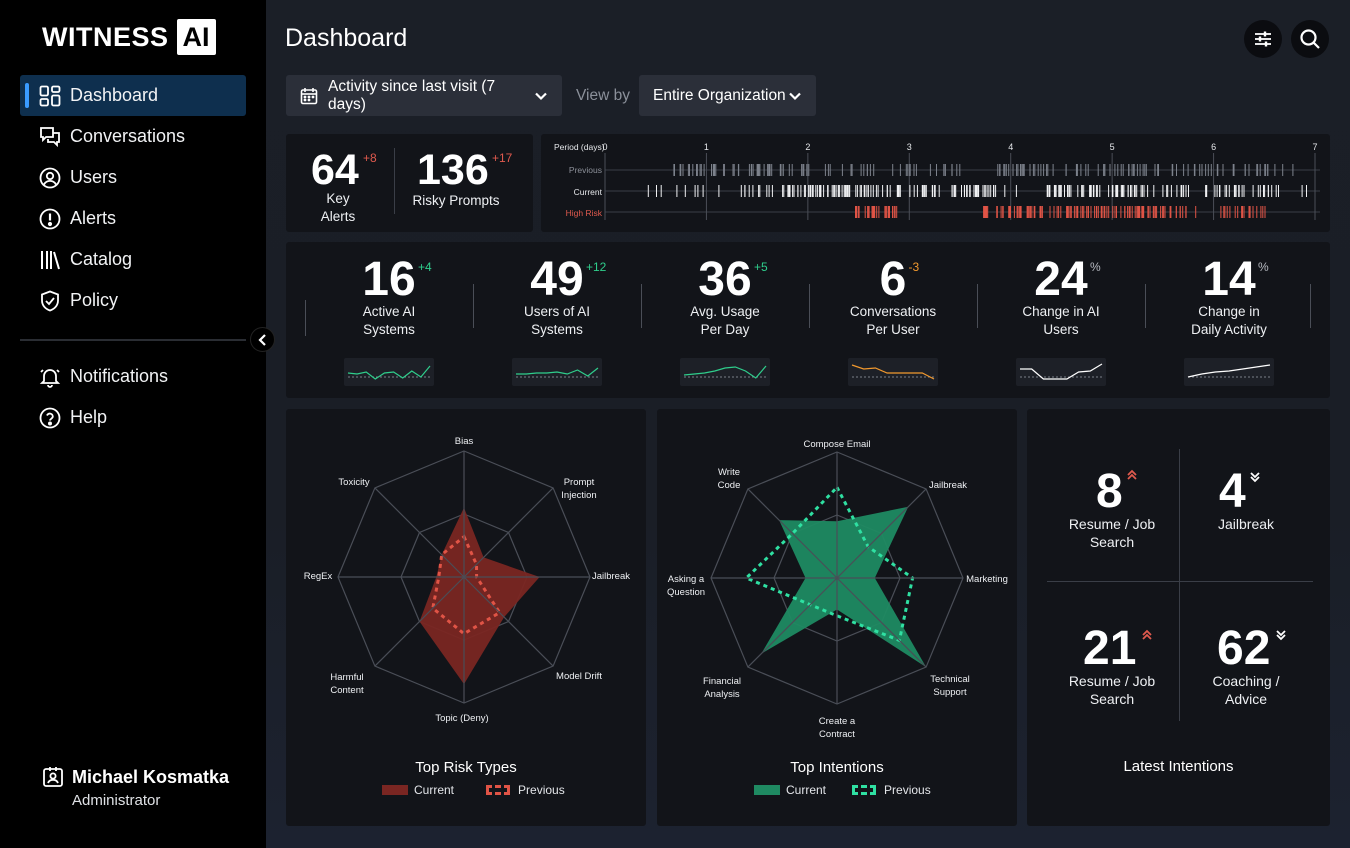 The width and height of the screenshot is (1350, 848). I want to click on sidebar-item-users: Users, so click(133, 177).